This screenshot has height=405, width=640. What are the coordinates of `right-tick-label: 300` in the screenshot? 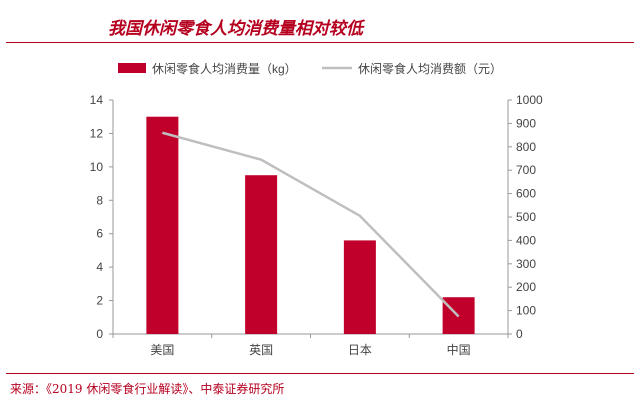 It's located at (526, 264).